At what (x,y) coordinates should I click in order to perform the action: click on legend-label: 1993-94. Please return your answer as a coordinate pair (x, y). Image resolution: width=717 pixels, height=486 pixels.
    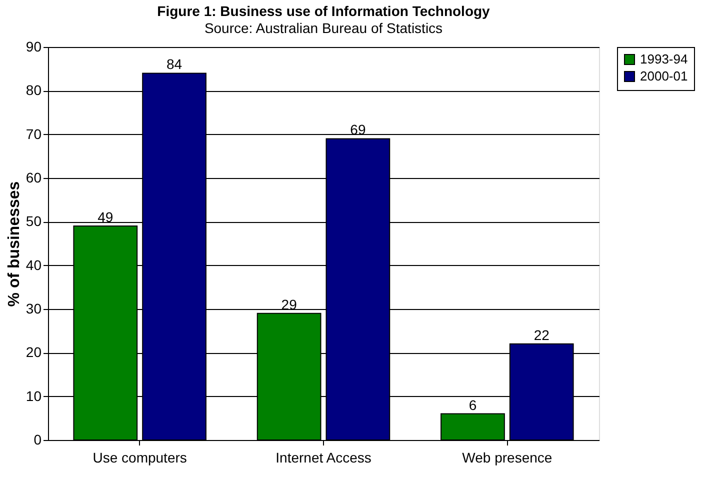
    Looking at the image, I should click on (664, 59).